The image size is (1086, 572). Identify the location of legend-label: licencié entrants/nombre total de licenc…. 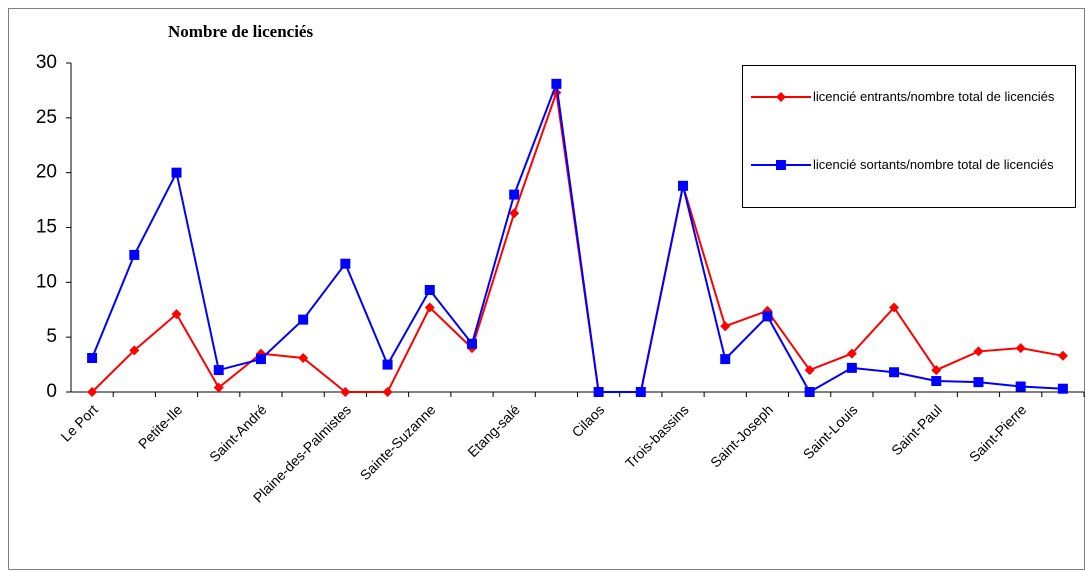
(934, 96).